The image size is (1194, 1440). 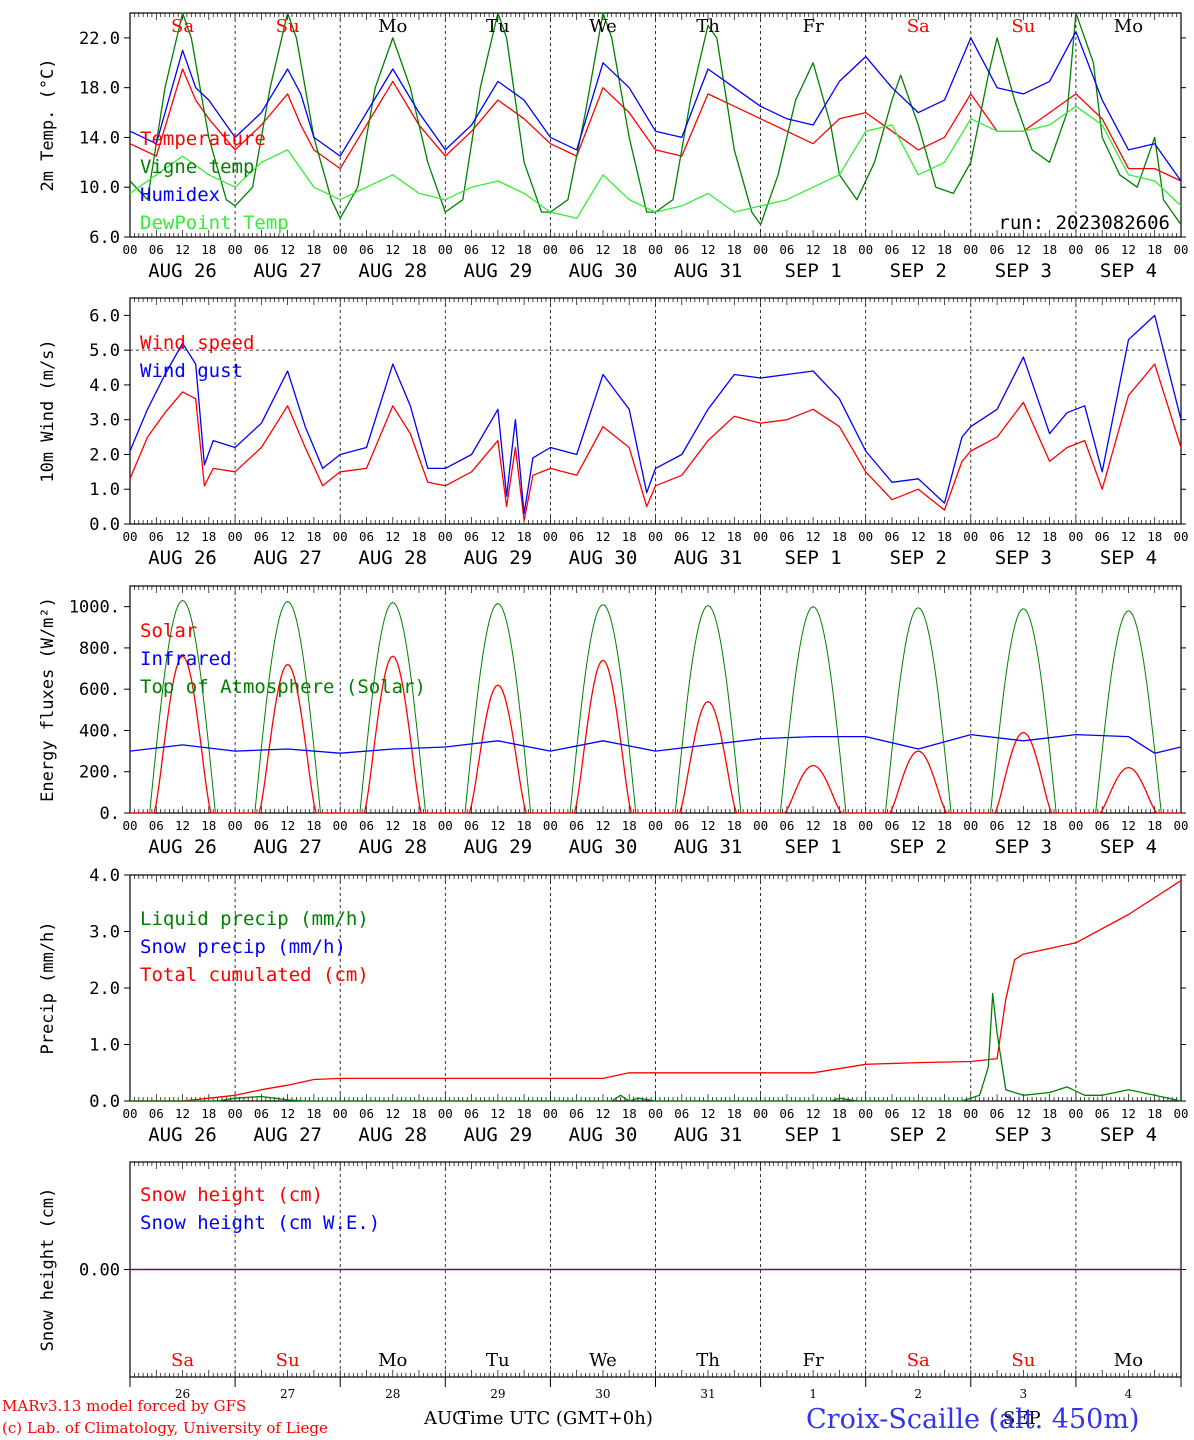 What do you see at coordinates (287, 847) in the screenshot?
I see `date-label: AUG 27` at bounding box center [287, 847].